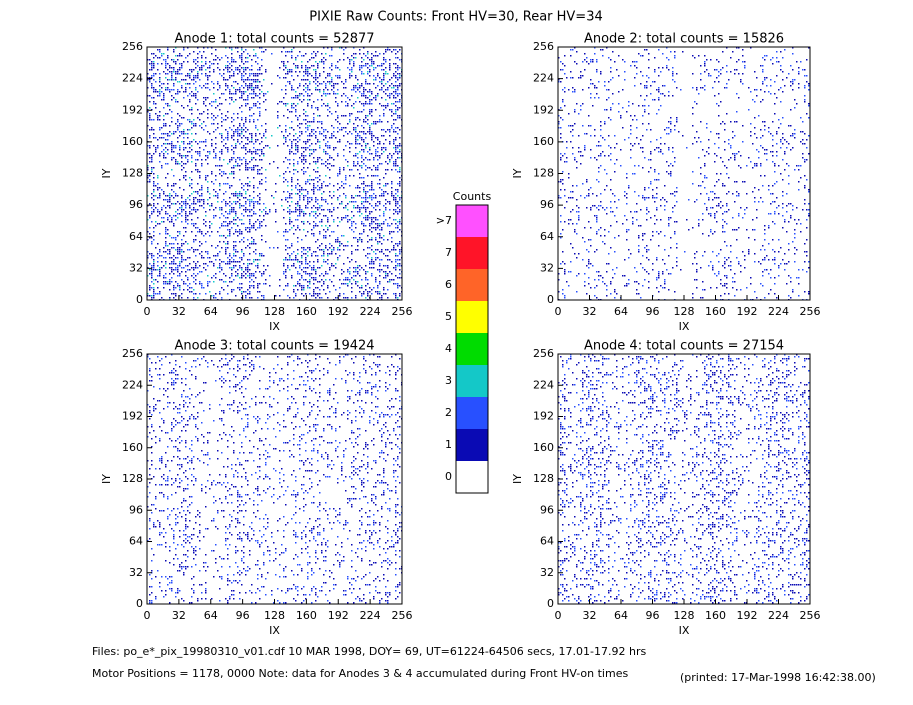 The image size is (913, 705). I want to click on footer-printed: (printed: 17-Mar-1998 16:42:38.00), so click(778, 677).